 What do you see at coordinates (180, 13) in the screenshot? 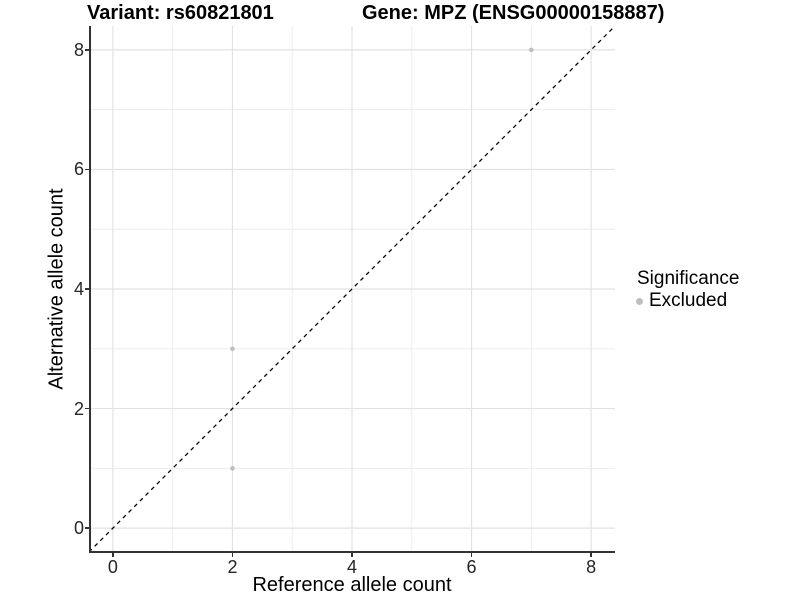
I see `variant-title: Variant: rs60821801` at bounding box center [180, 13].